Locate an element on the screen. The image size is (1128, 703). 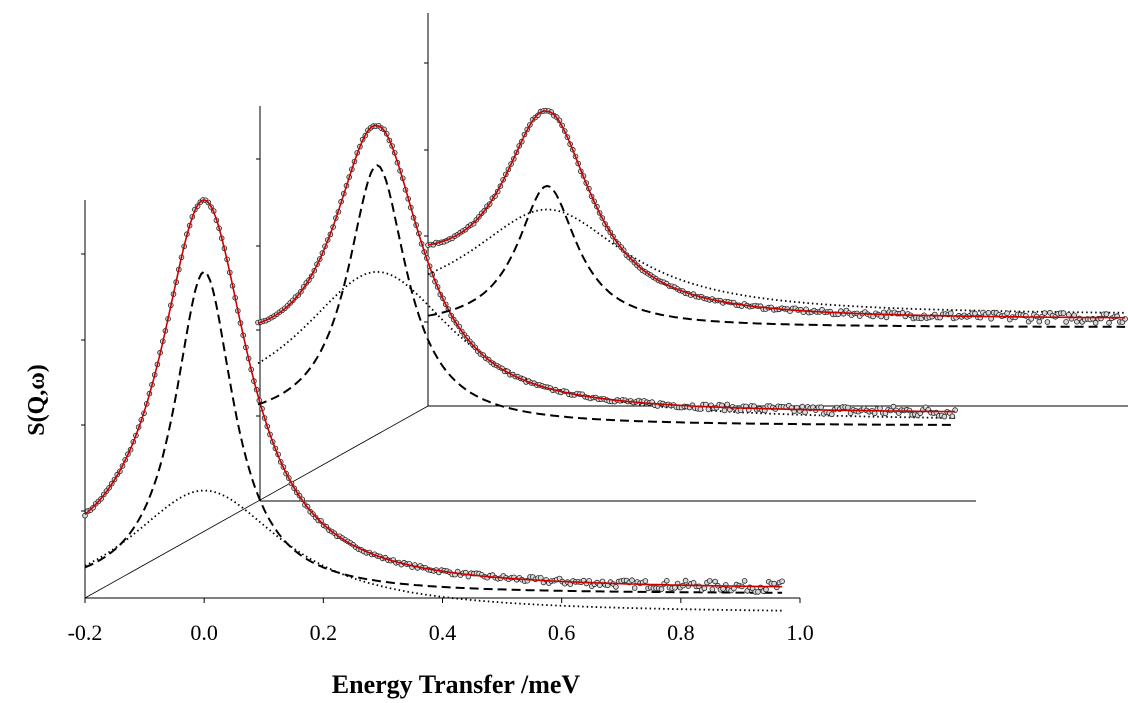
x-axis-ticks: -0.2 0.0 0.2 0.4 0.6 0.8 1.0 is located at coordinates (441, 621).